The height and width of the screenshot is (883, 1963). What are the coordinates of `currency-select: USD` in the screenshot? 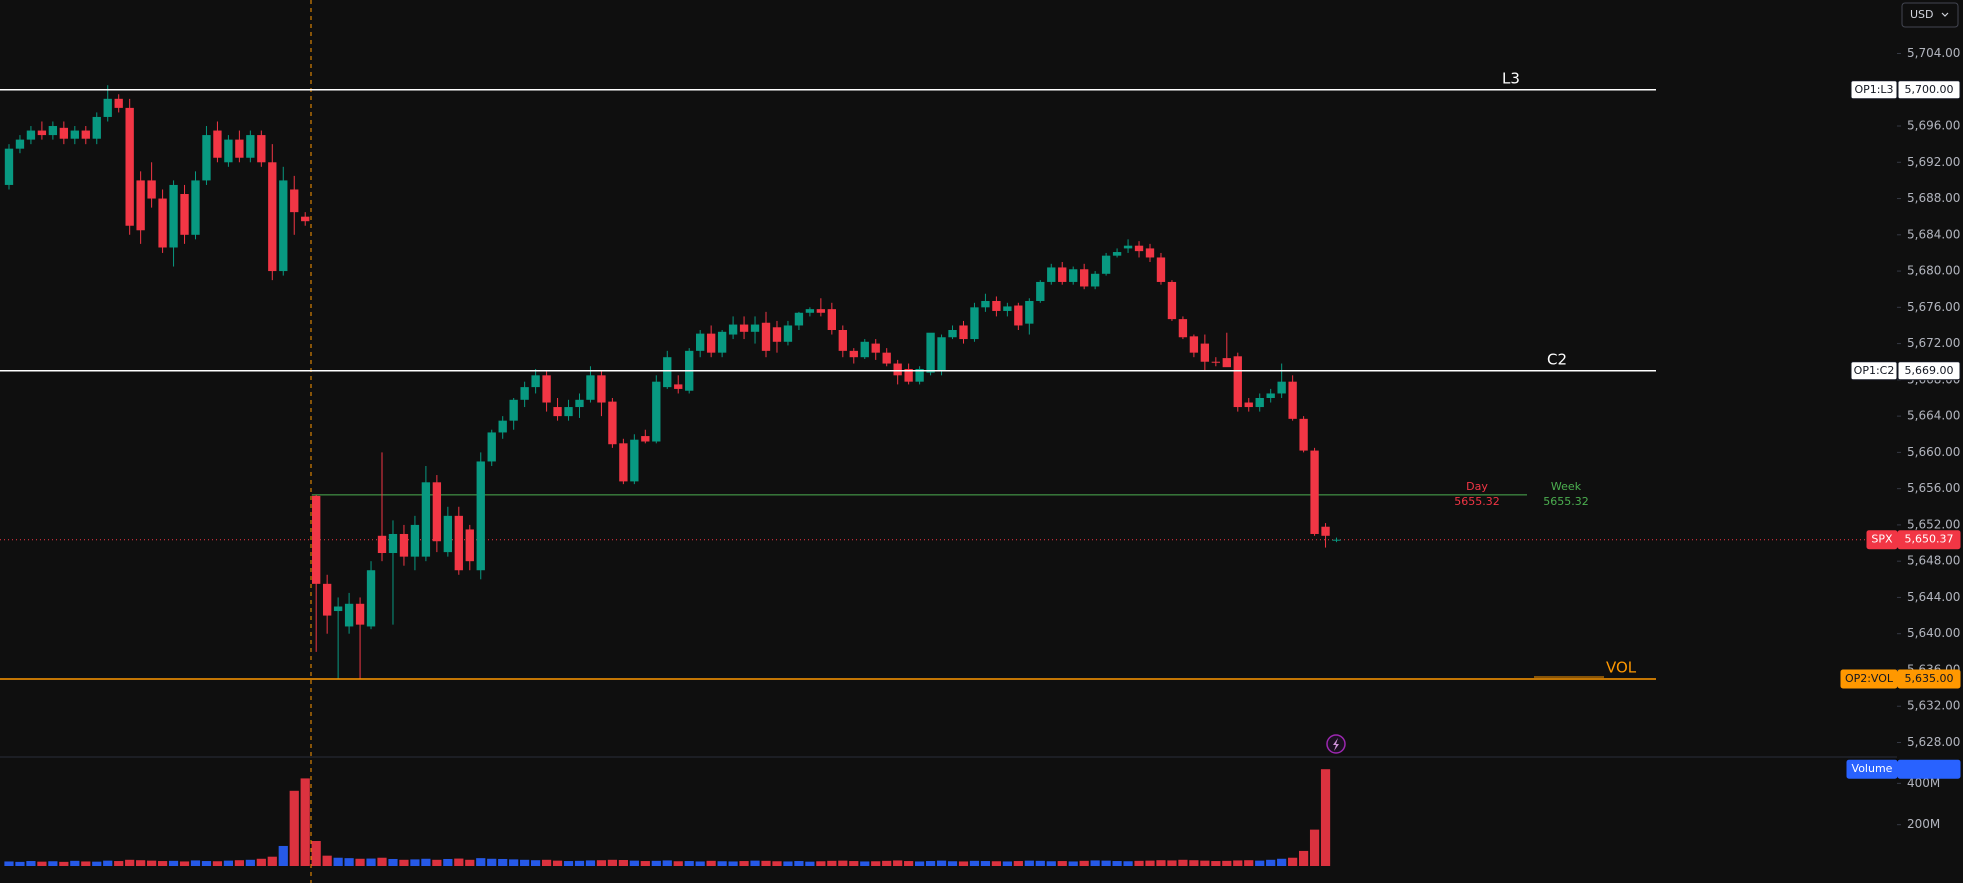 It's located at (1930, 15).